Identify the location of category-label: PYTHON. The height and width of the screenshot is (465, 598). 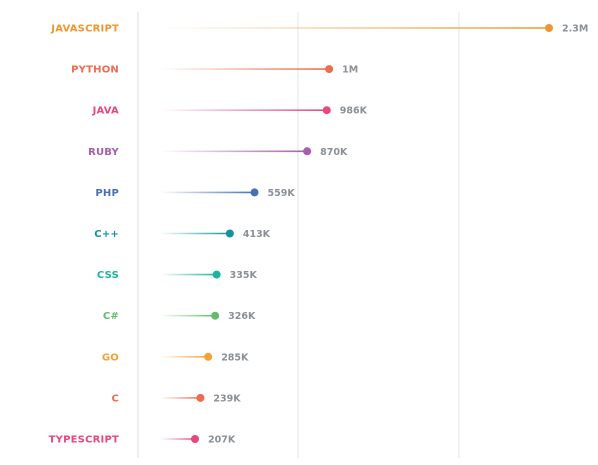
(95, 70).